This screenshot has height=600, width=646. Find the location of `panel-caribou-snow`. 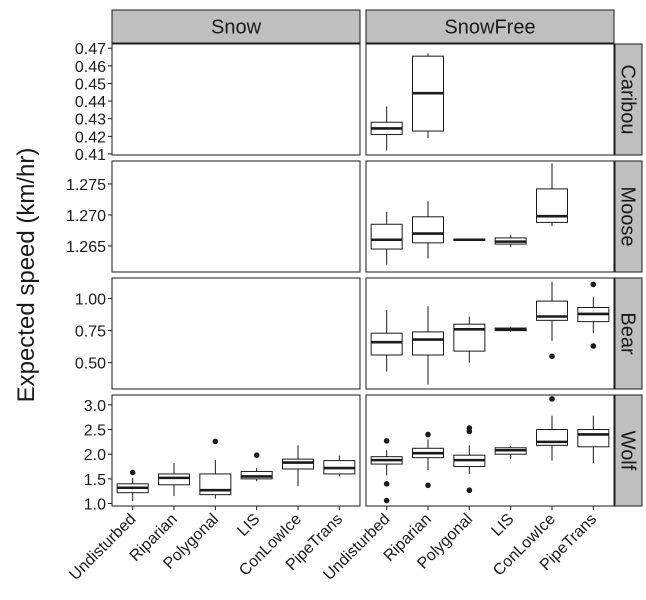

panel-caribou-snow is located at coordinates (236, 99).